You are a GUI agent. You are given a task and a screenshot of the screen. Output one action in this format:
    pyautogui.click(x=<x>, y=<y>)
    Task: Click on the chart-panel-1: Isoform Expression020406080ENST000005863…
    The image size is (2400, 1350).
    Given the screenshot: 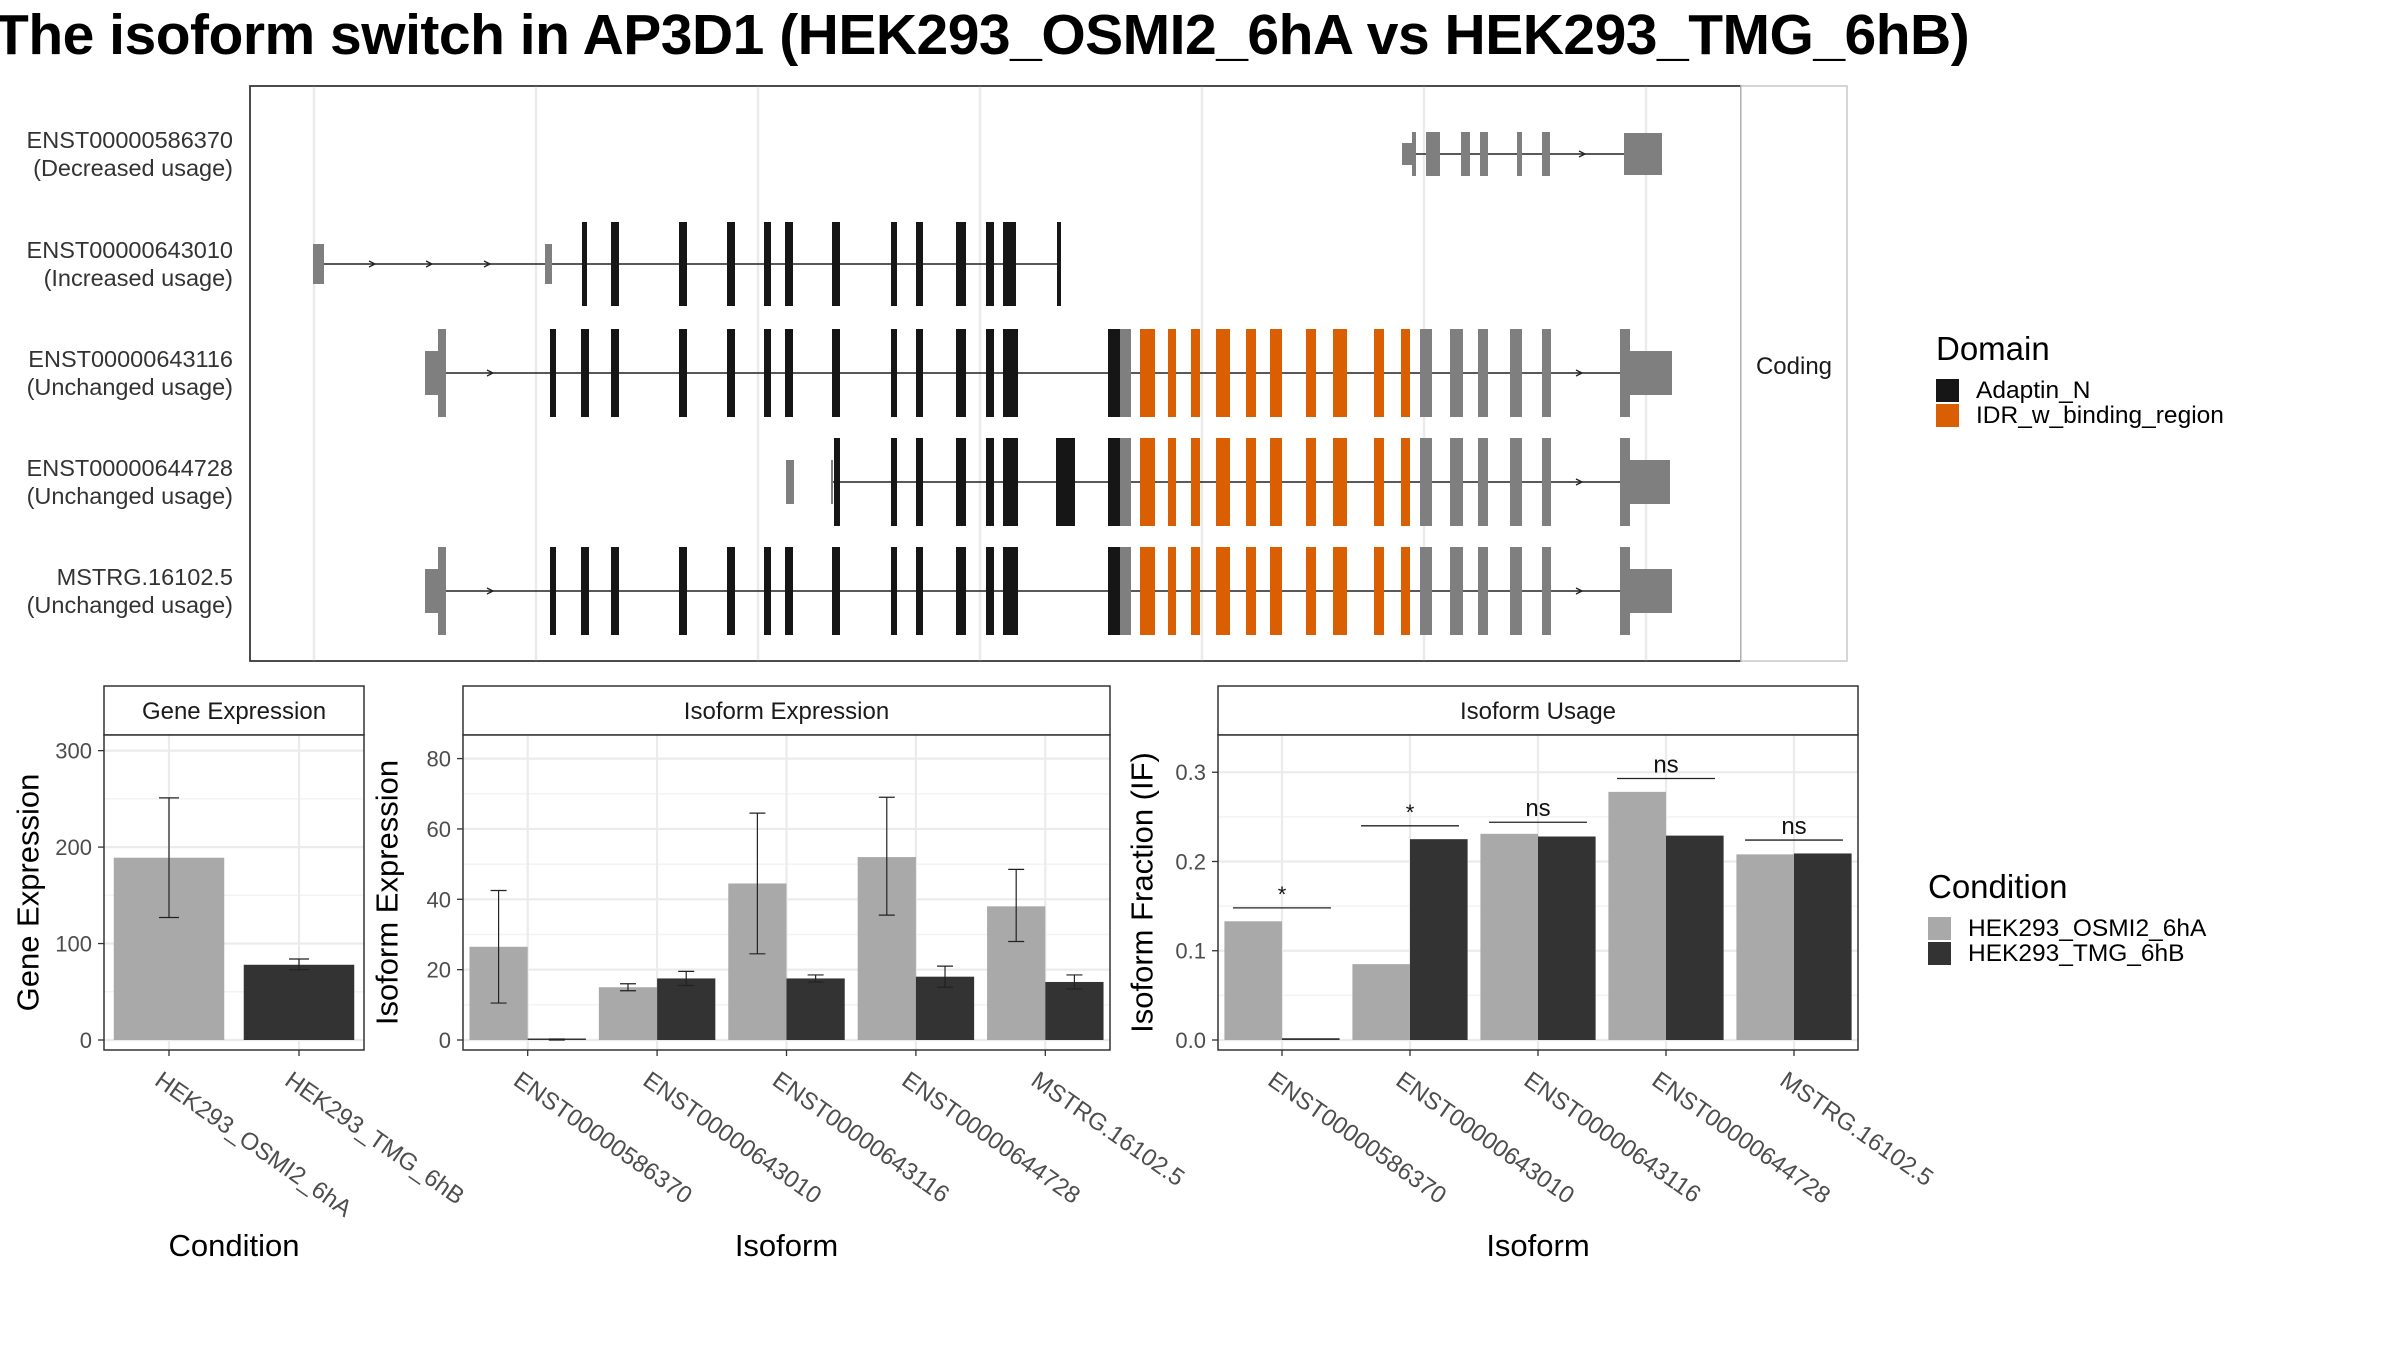 What is the action you would take?
    pyautogui.click(x=779, y=974)
    